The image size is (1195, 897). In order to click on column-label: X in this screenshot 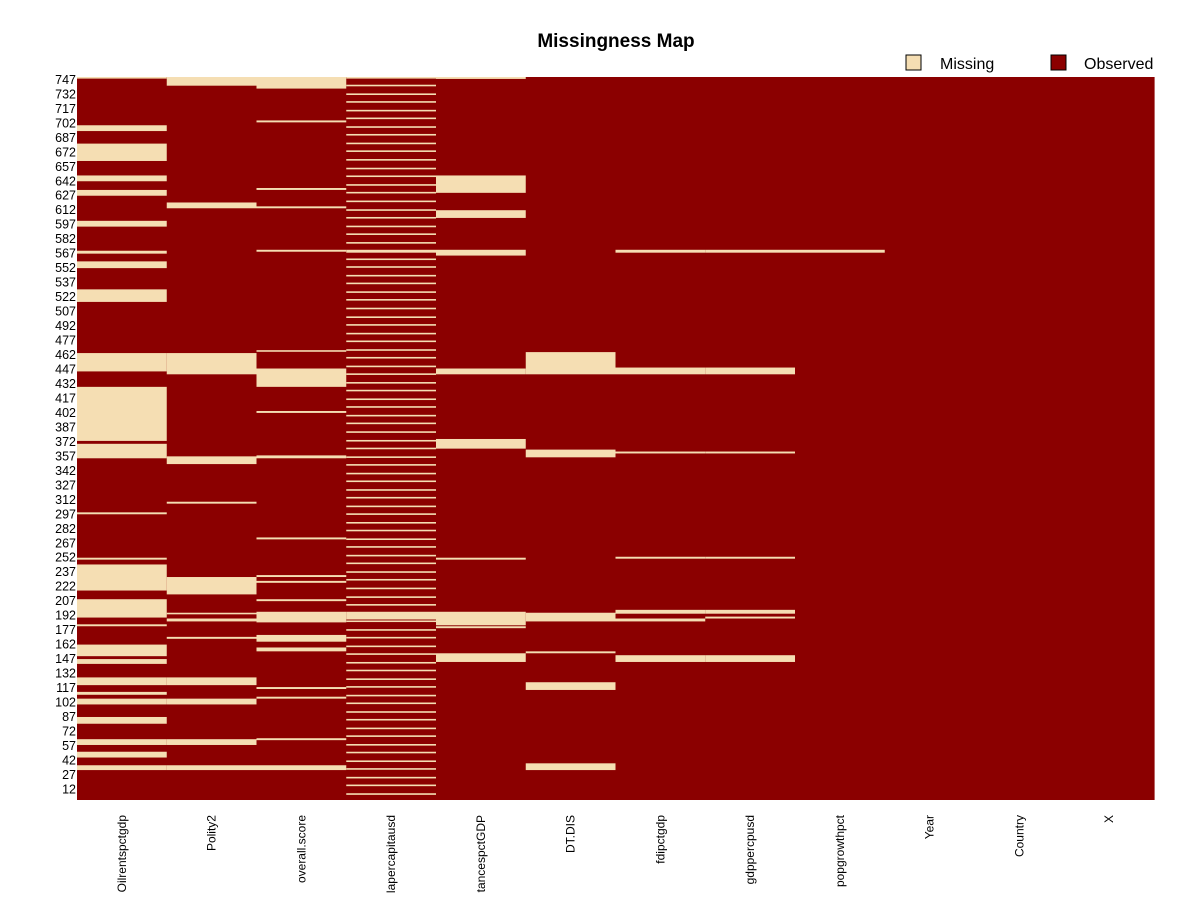, I will do `click(1109, 819)`.